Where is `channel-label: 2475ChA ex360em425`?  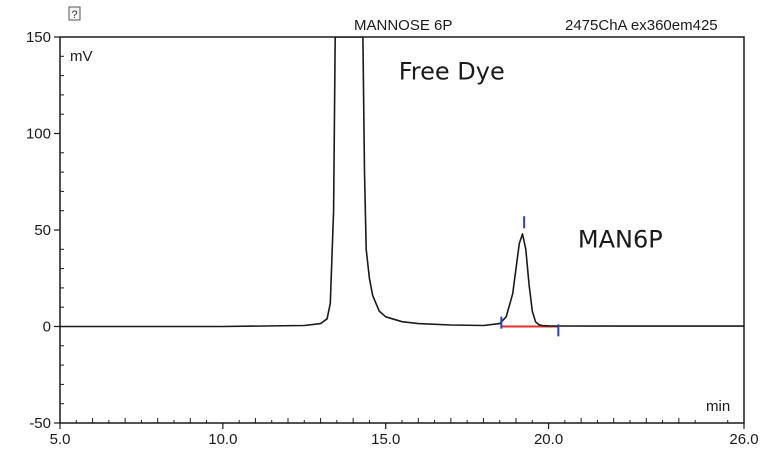 channel-label: 2475ChA ex360em425 is located at coordinates (641, 25).